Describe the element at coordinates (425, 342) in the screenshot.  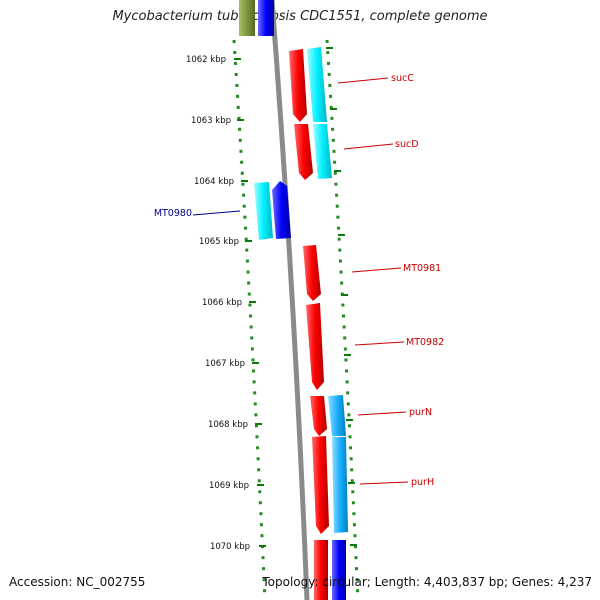
I see `gene-label-MT0982: MT0982` at that location.